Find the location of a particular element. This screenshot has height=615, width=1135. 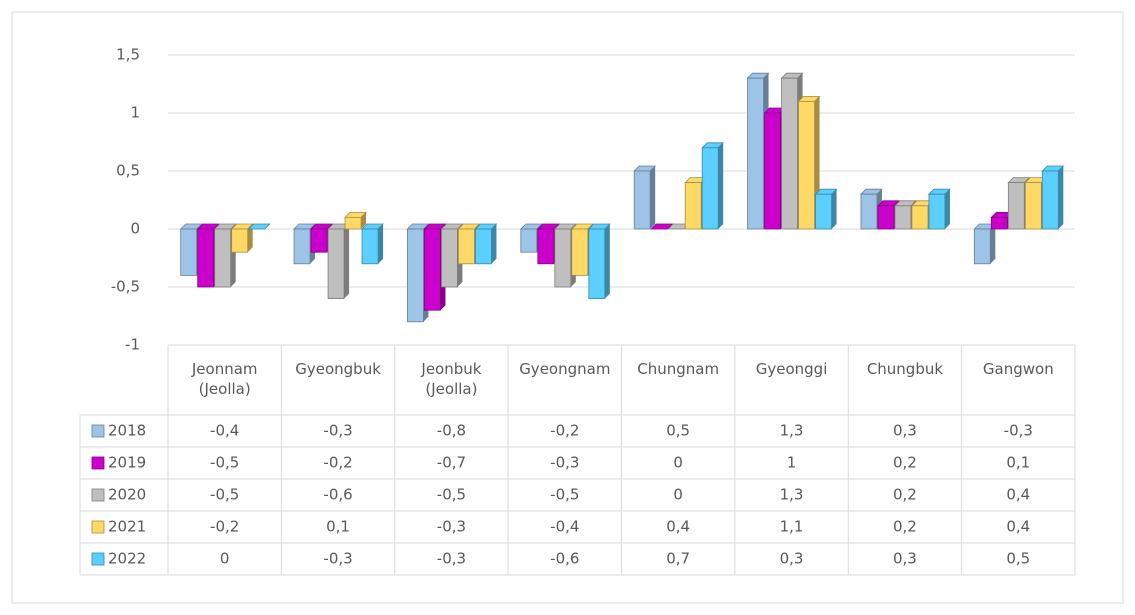

category-label: Chungnam is located at coordinates (678, 369).